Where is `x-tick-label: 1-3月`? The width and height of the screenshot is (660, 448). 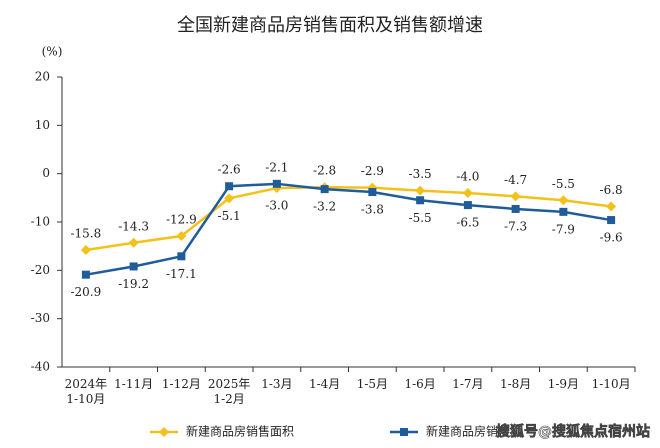
x-tick-label: 1-3月 is located at coordinates (277, 384).